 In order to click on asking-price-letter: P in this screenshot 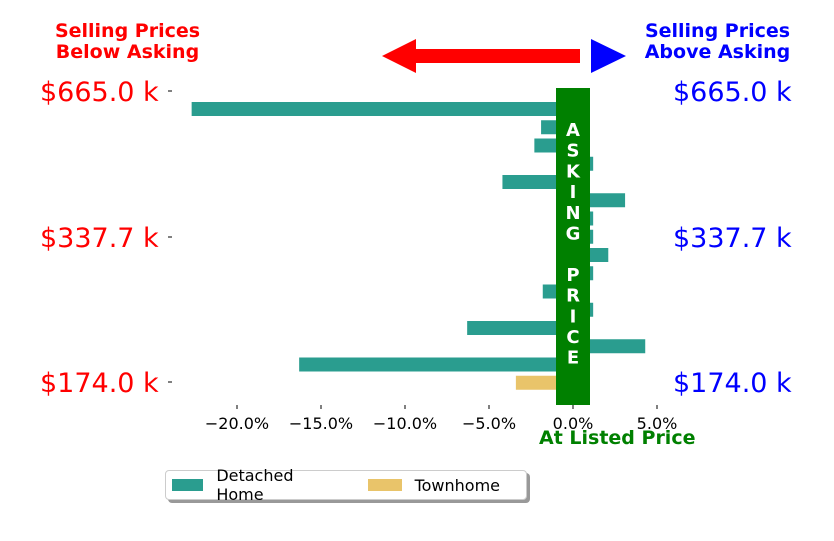, I will do `click(572, 275)`.